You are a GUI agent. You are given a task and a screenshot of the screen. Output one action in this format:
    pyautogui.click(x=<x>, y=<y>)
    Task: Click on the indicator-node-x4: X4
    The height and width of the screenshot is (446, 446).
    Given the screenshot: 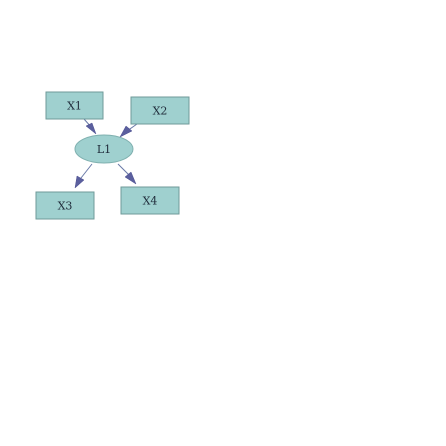 What is the action you would take?
    pyautogui.click(x=150, y=200)
    